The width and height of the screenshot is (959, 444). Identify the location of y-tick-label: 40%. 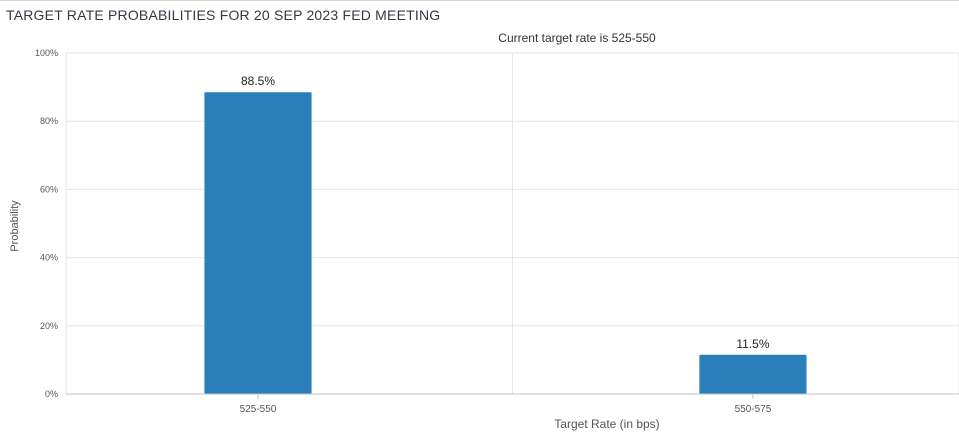
(49, 258).